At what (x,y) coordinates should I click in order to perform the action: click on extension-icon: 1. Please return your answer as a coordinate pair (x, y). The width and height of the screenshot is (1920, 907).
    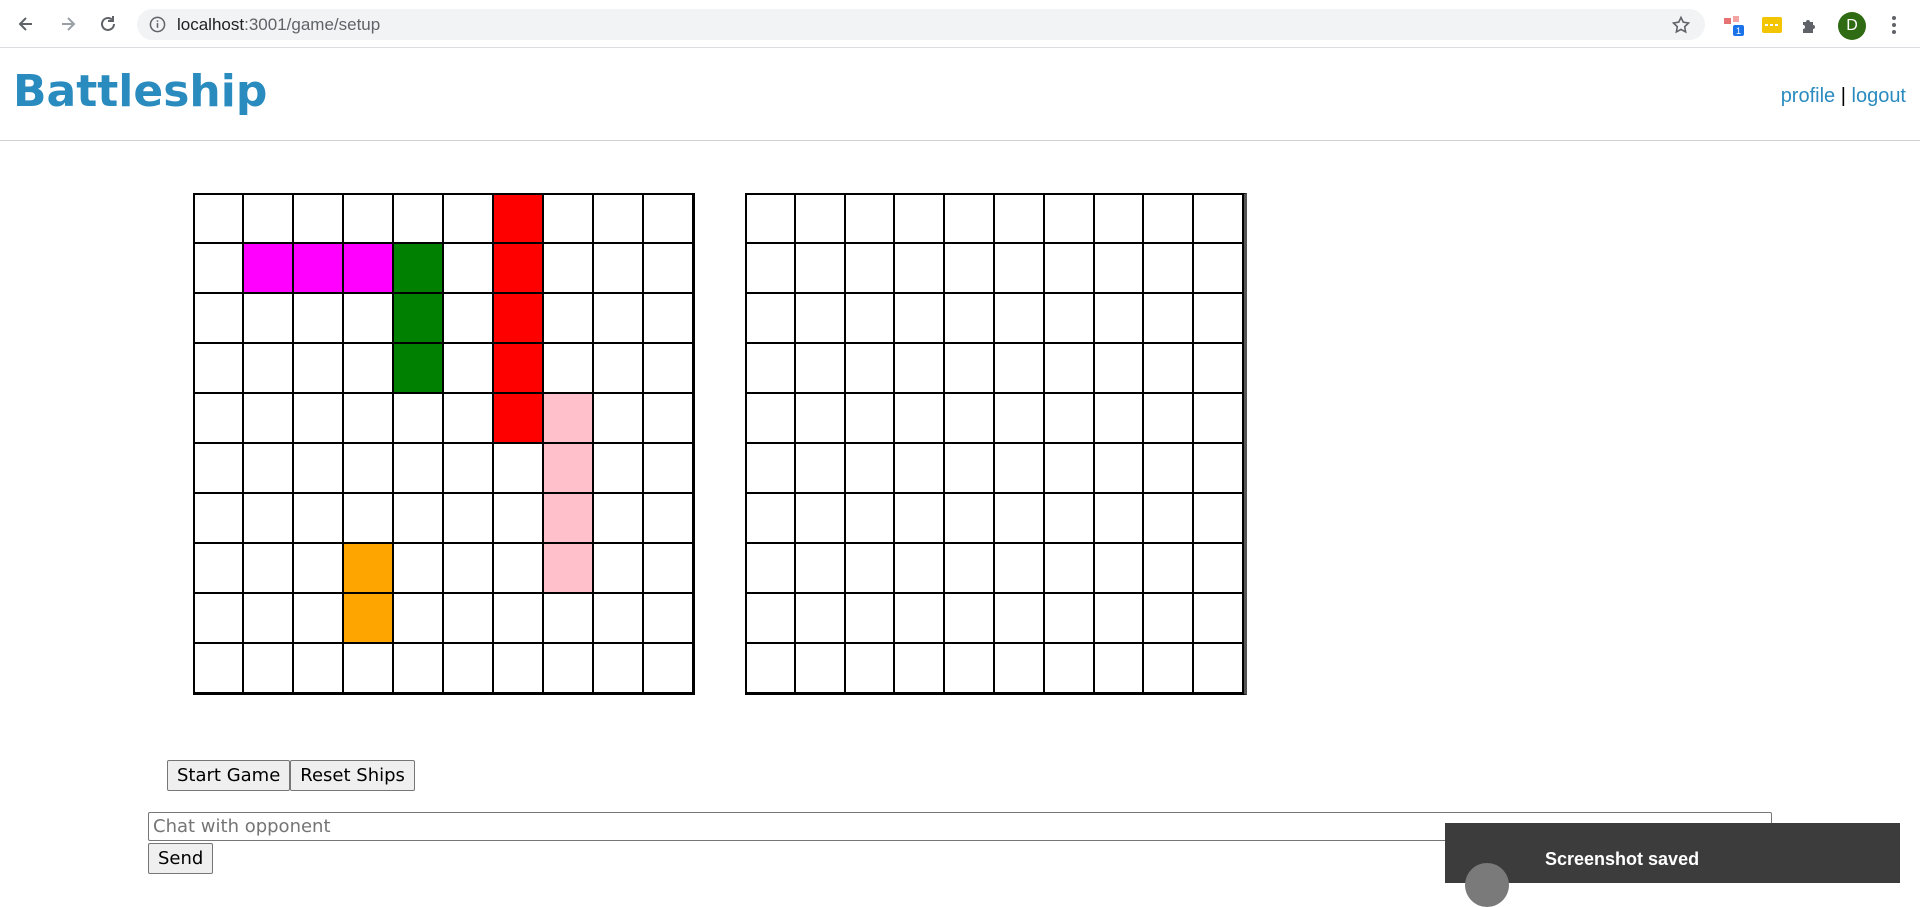
    Looking at the image, I should click on (1734, 25).